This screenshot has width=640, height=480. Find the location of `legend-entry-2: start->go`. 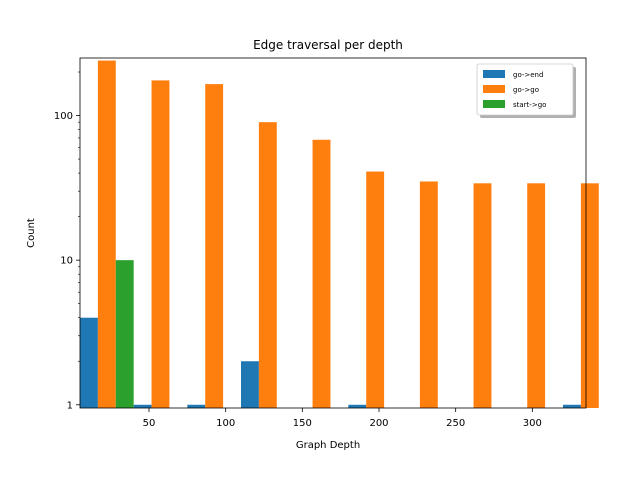

legend-entry-2: start->go is located at coordinates (529, 105).